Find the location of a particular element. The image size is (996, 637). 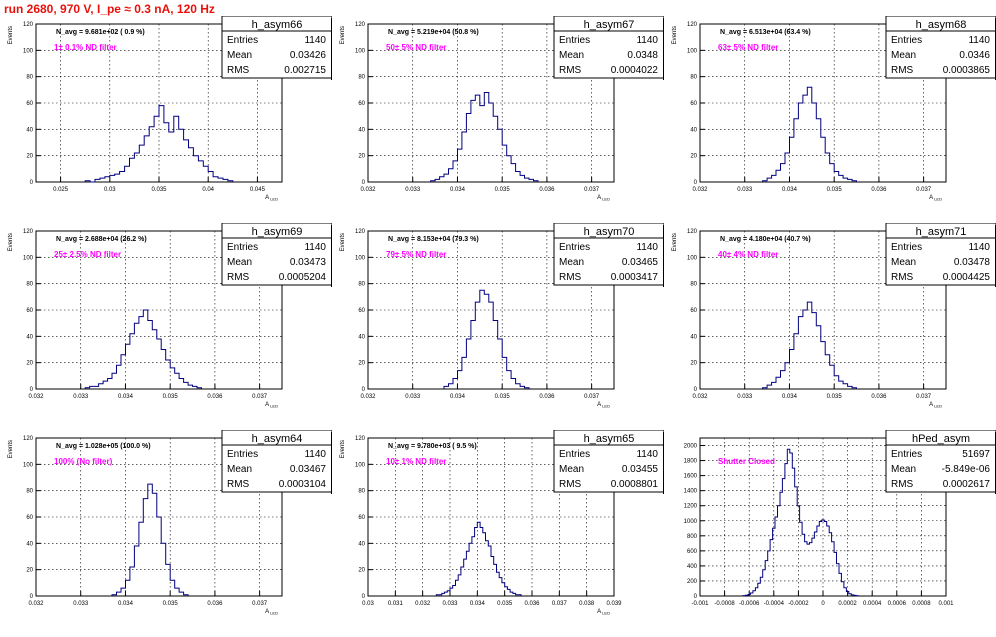

histogram-name: h_asym71 is located at coordinates (941, 232).